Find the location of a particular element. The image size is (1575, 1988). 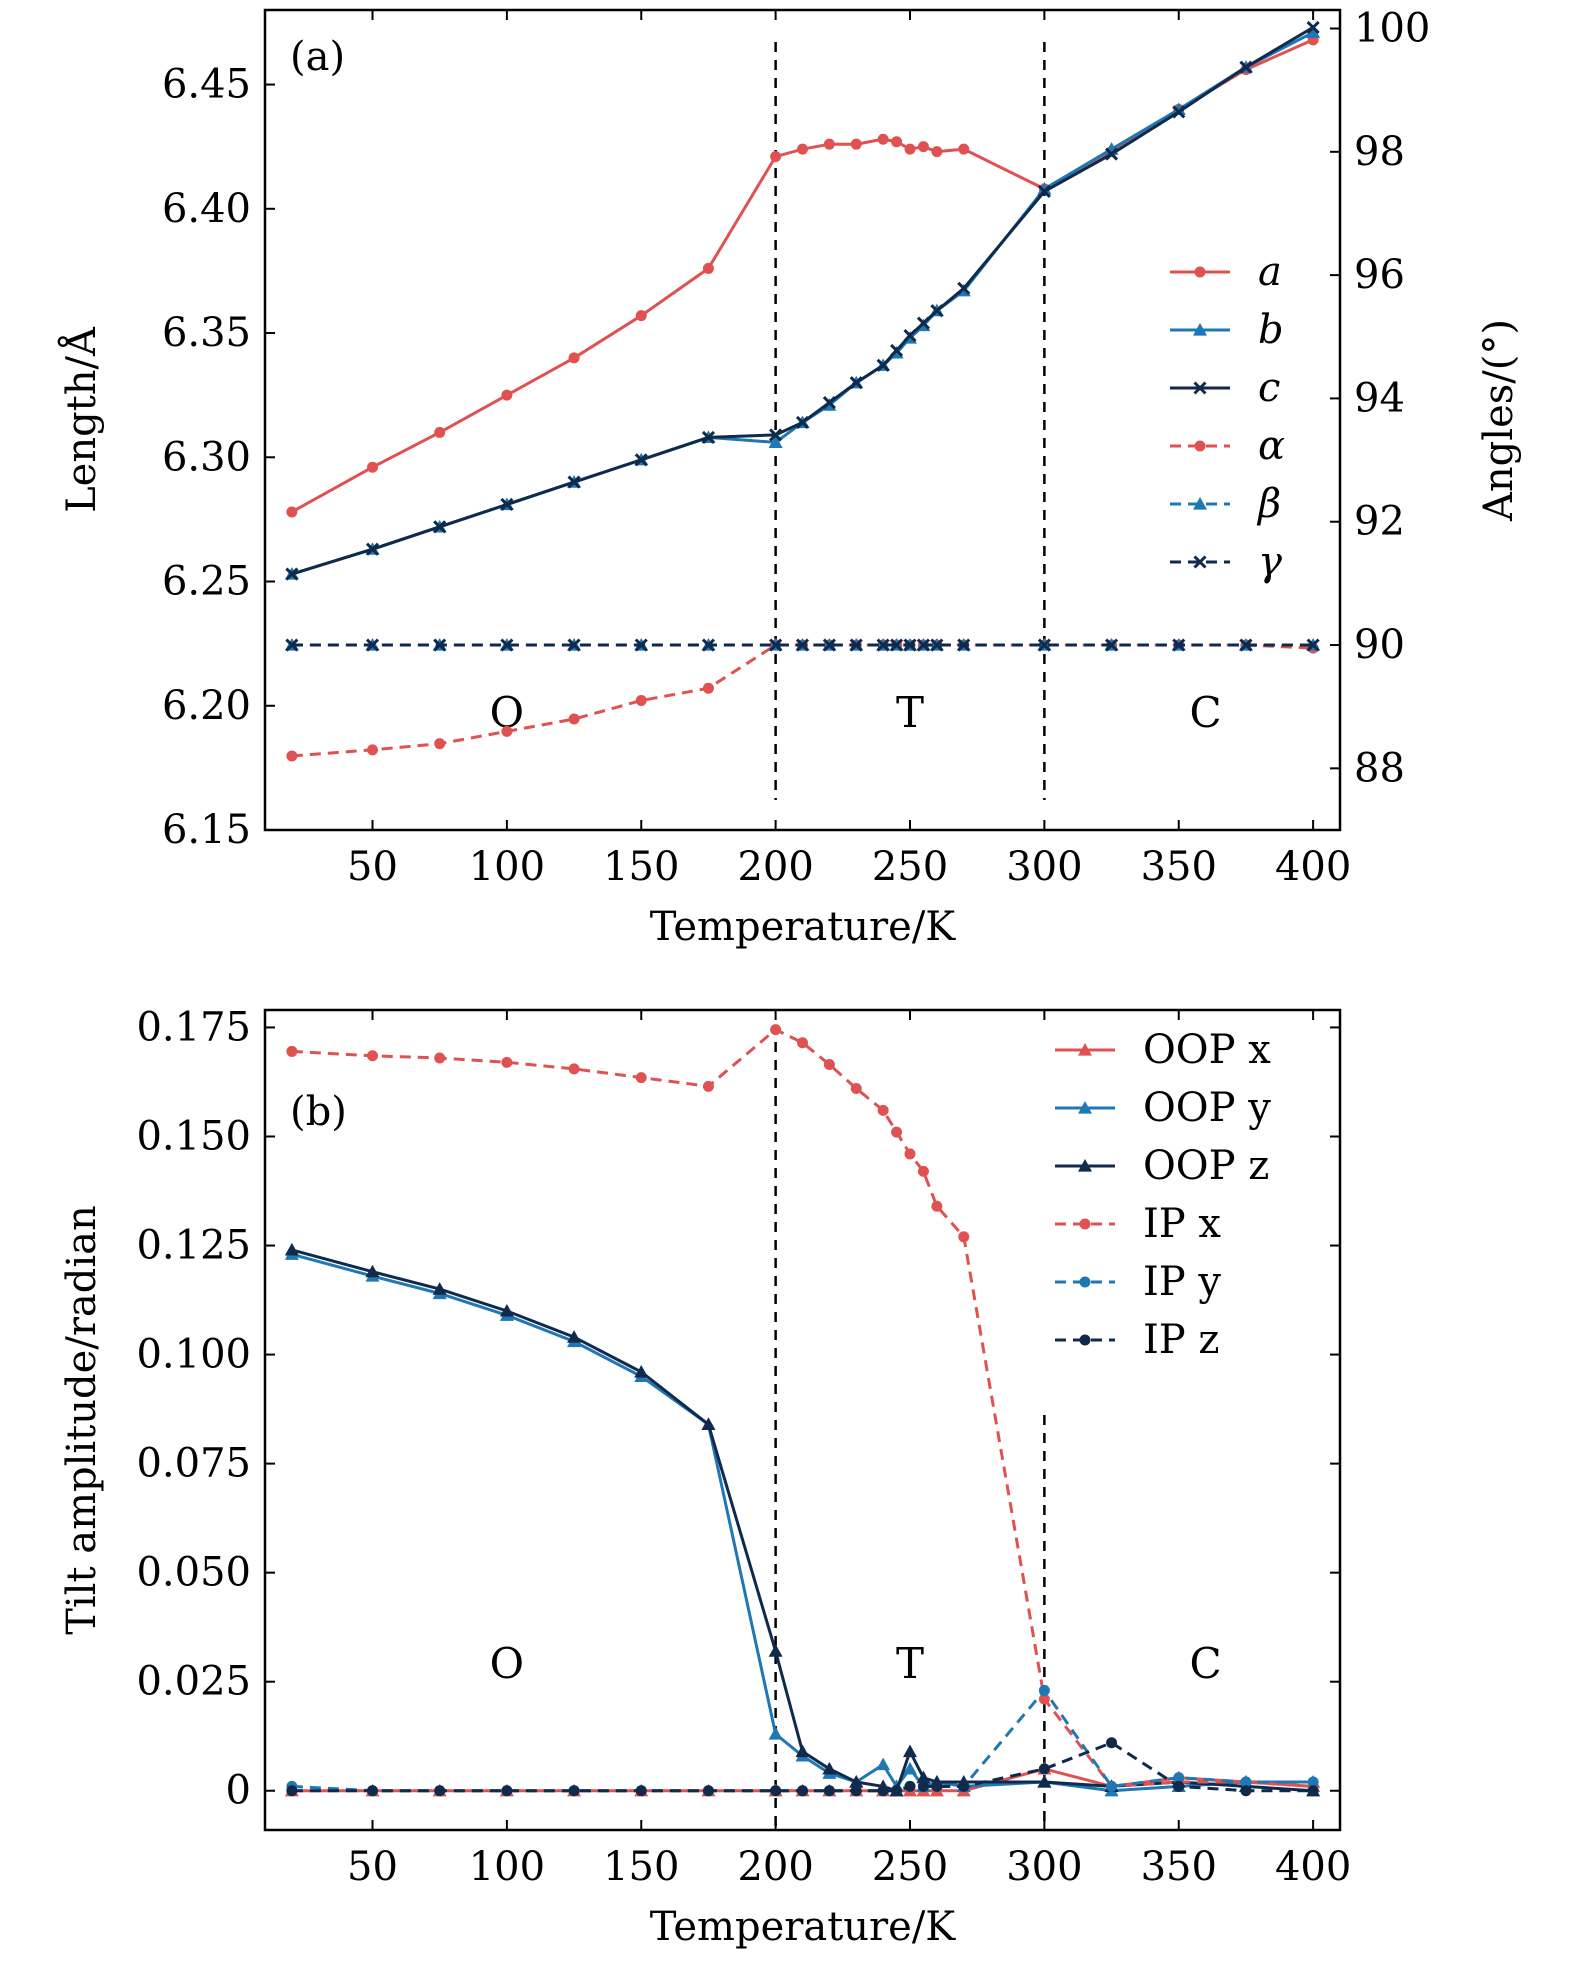

y-tick-label: 0.025 is located at coordinates (193, 1682).